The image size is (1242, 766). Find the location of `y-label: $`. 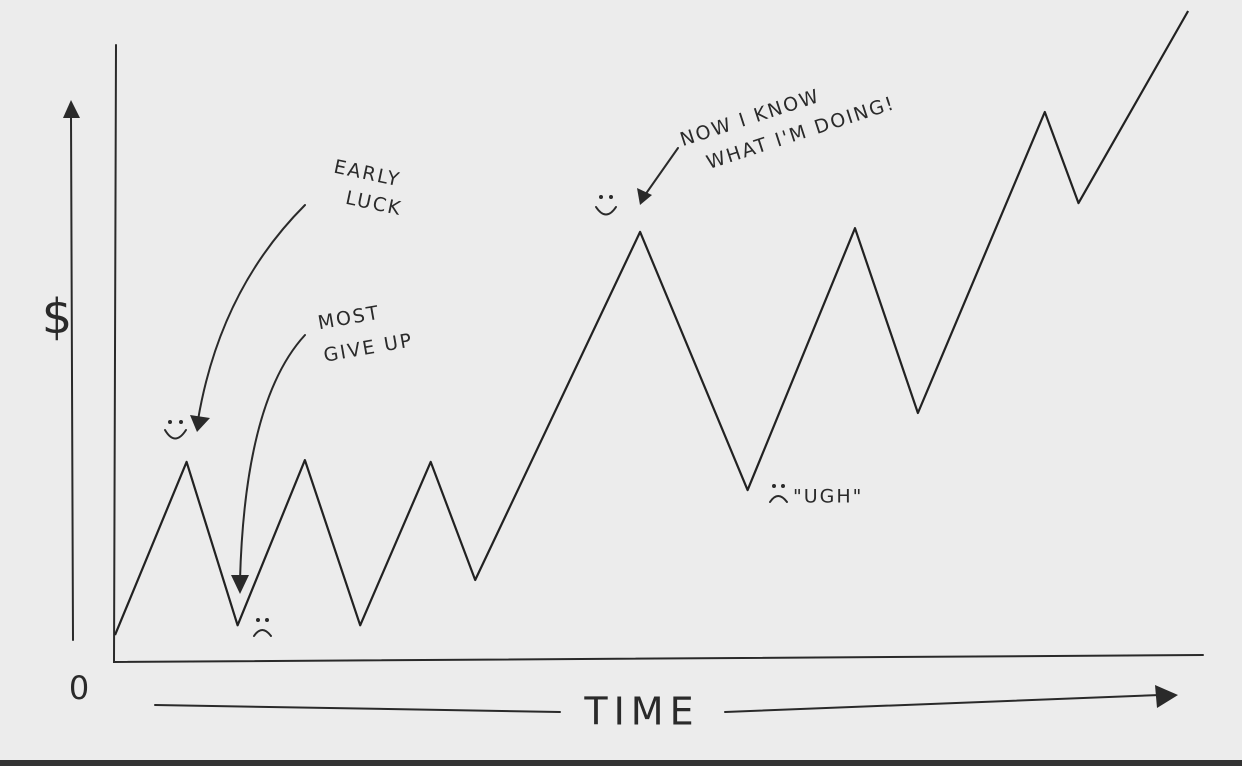

y-label: $ is located at coordinates (58, 317).